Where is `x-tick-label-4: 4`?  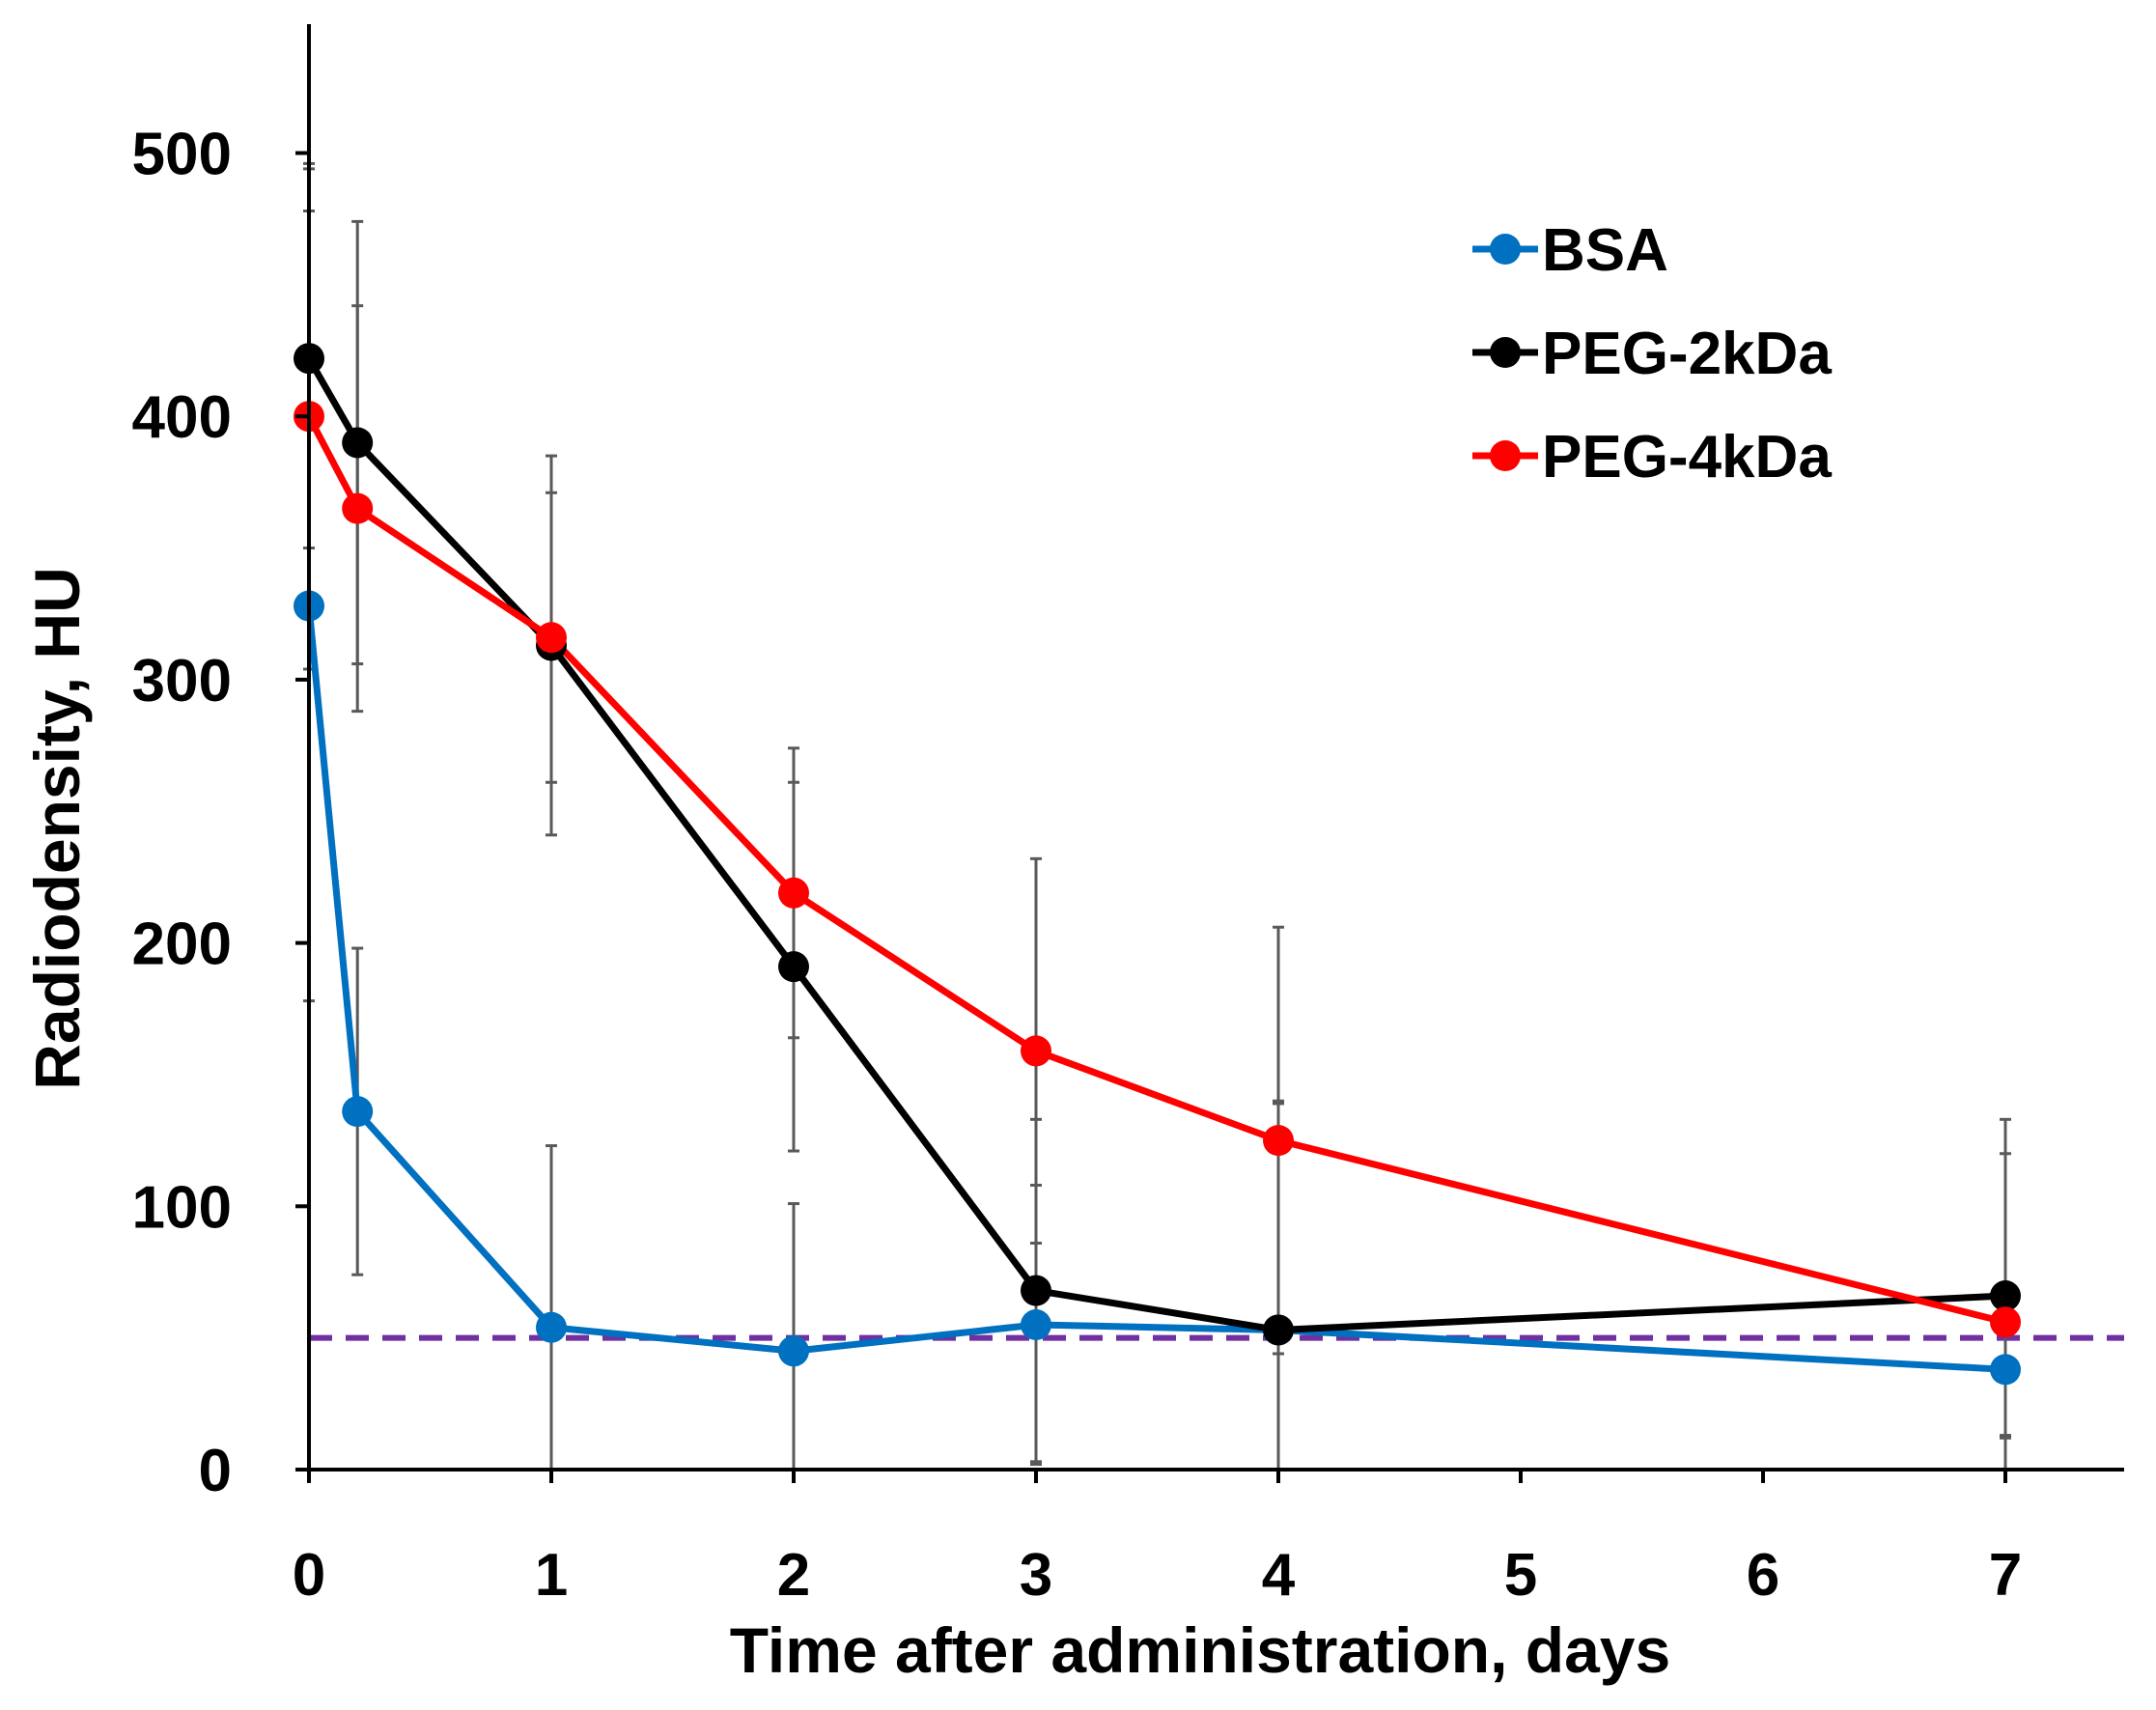 x-tick-label-4: 4 is located at coordinates (1279, 1575).